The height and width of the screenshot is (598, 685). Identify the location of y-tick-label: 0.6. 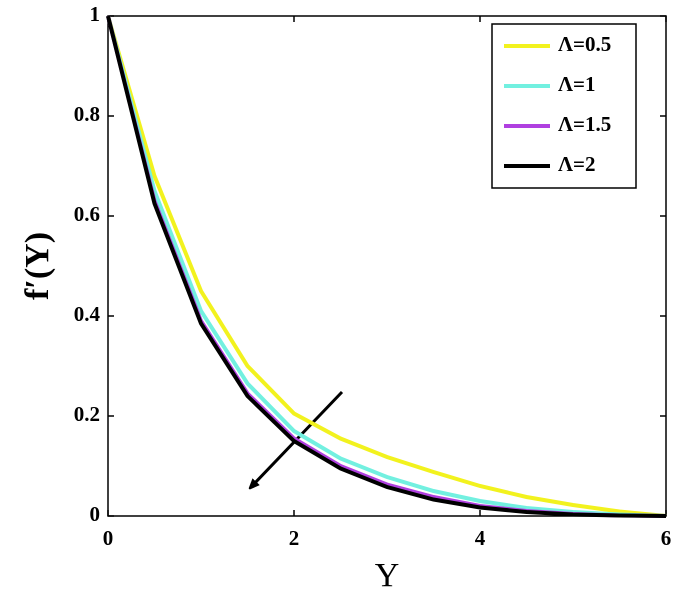
(87, 214).